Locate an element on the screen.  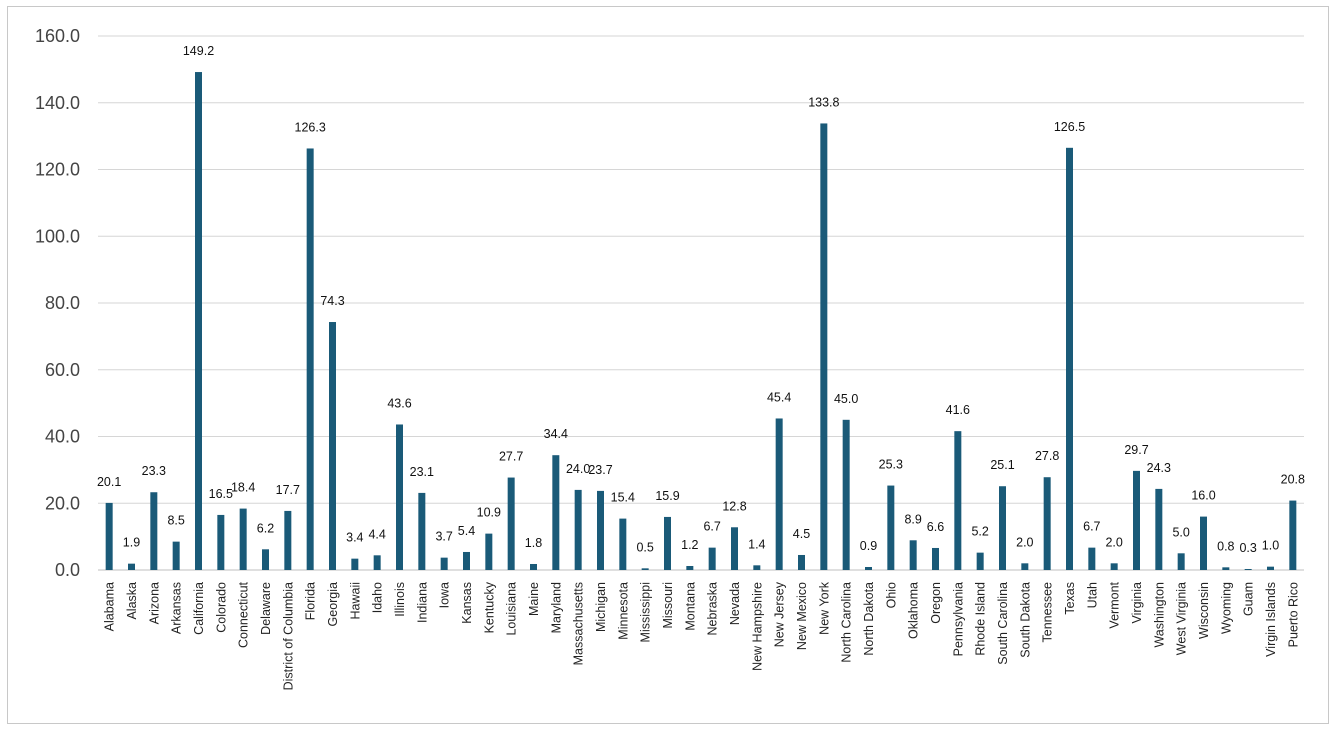
data-label: 1.2 is located at coordinates (689, 545).